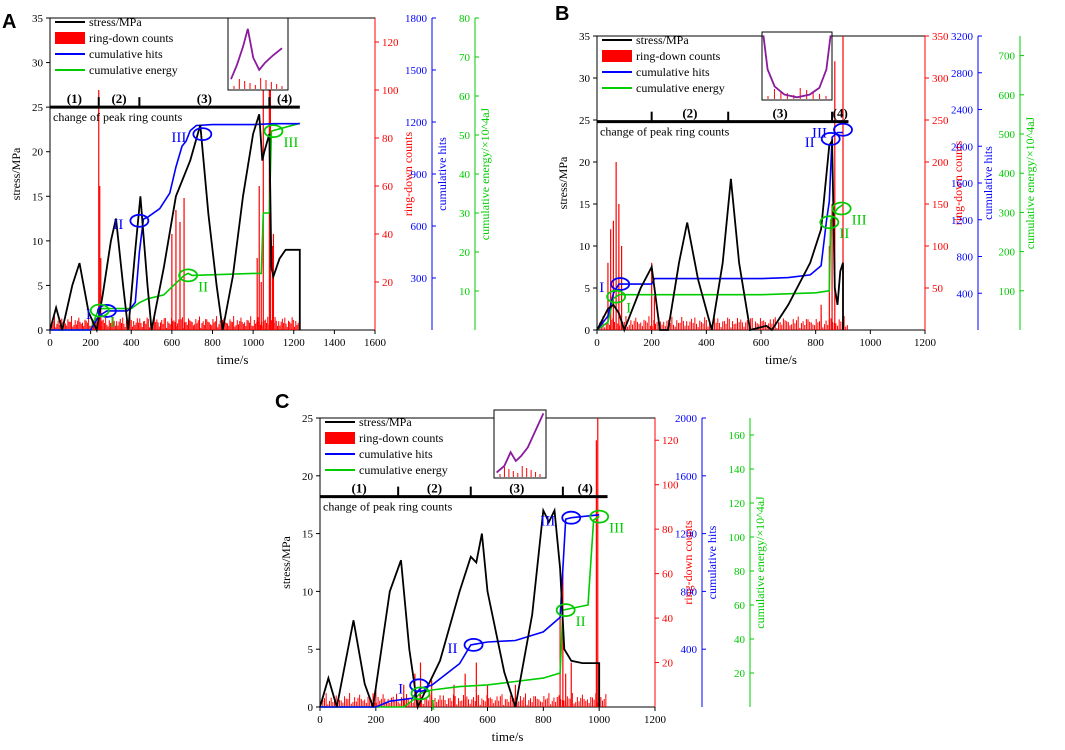  What do you see at coordinates (740, 606) in the screenshot?
I see `energy-tick-label: 60` at bounding box center [740, 606].